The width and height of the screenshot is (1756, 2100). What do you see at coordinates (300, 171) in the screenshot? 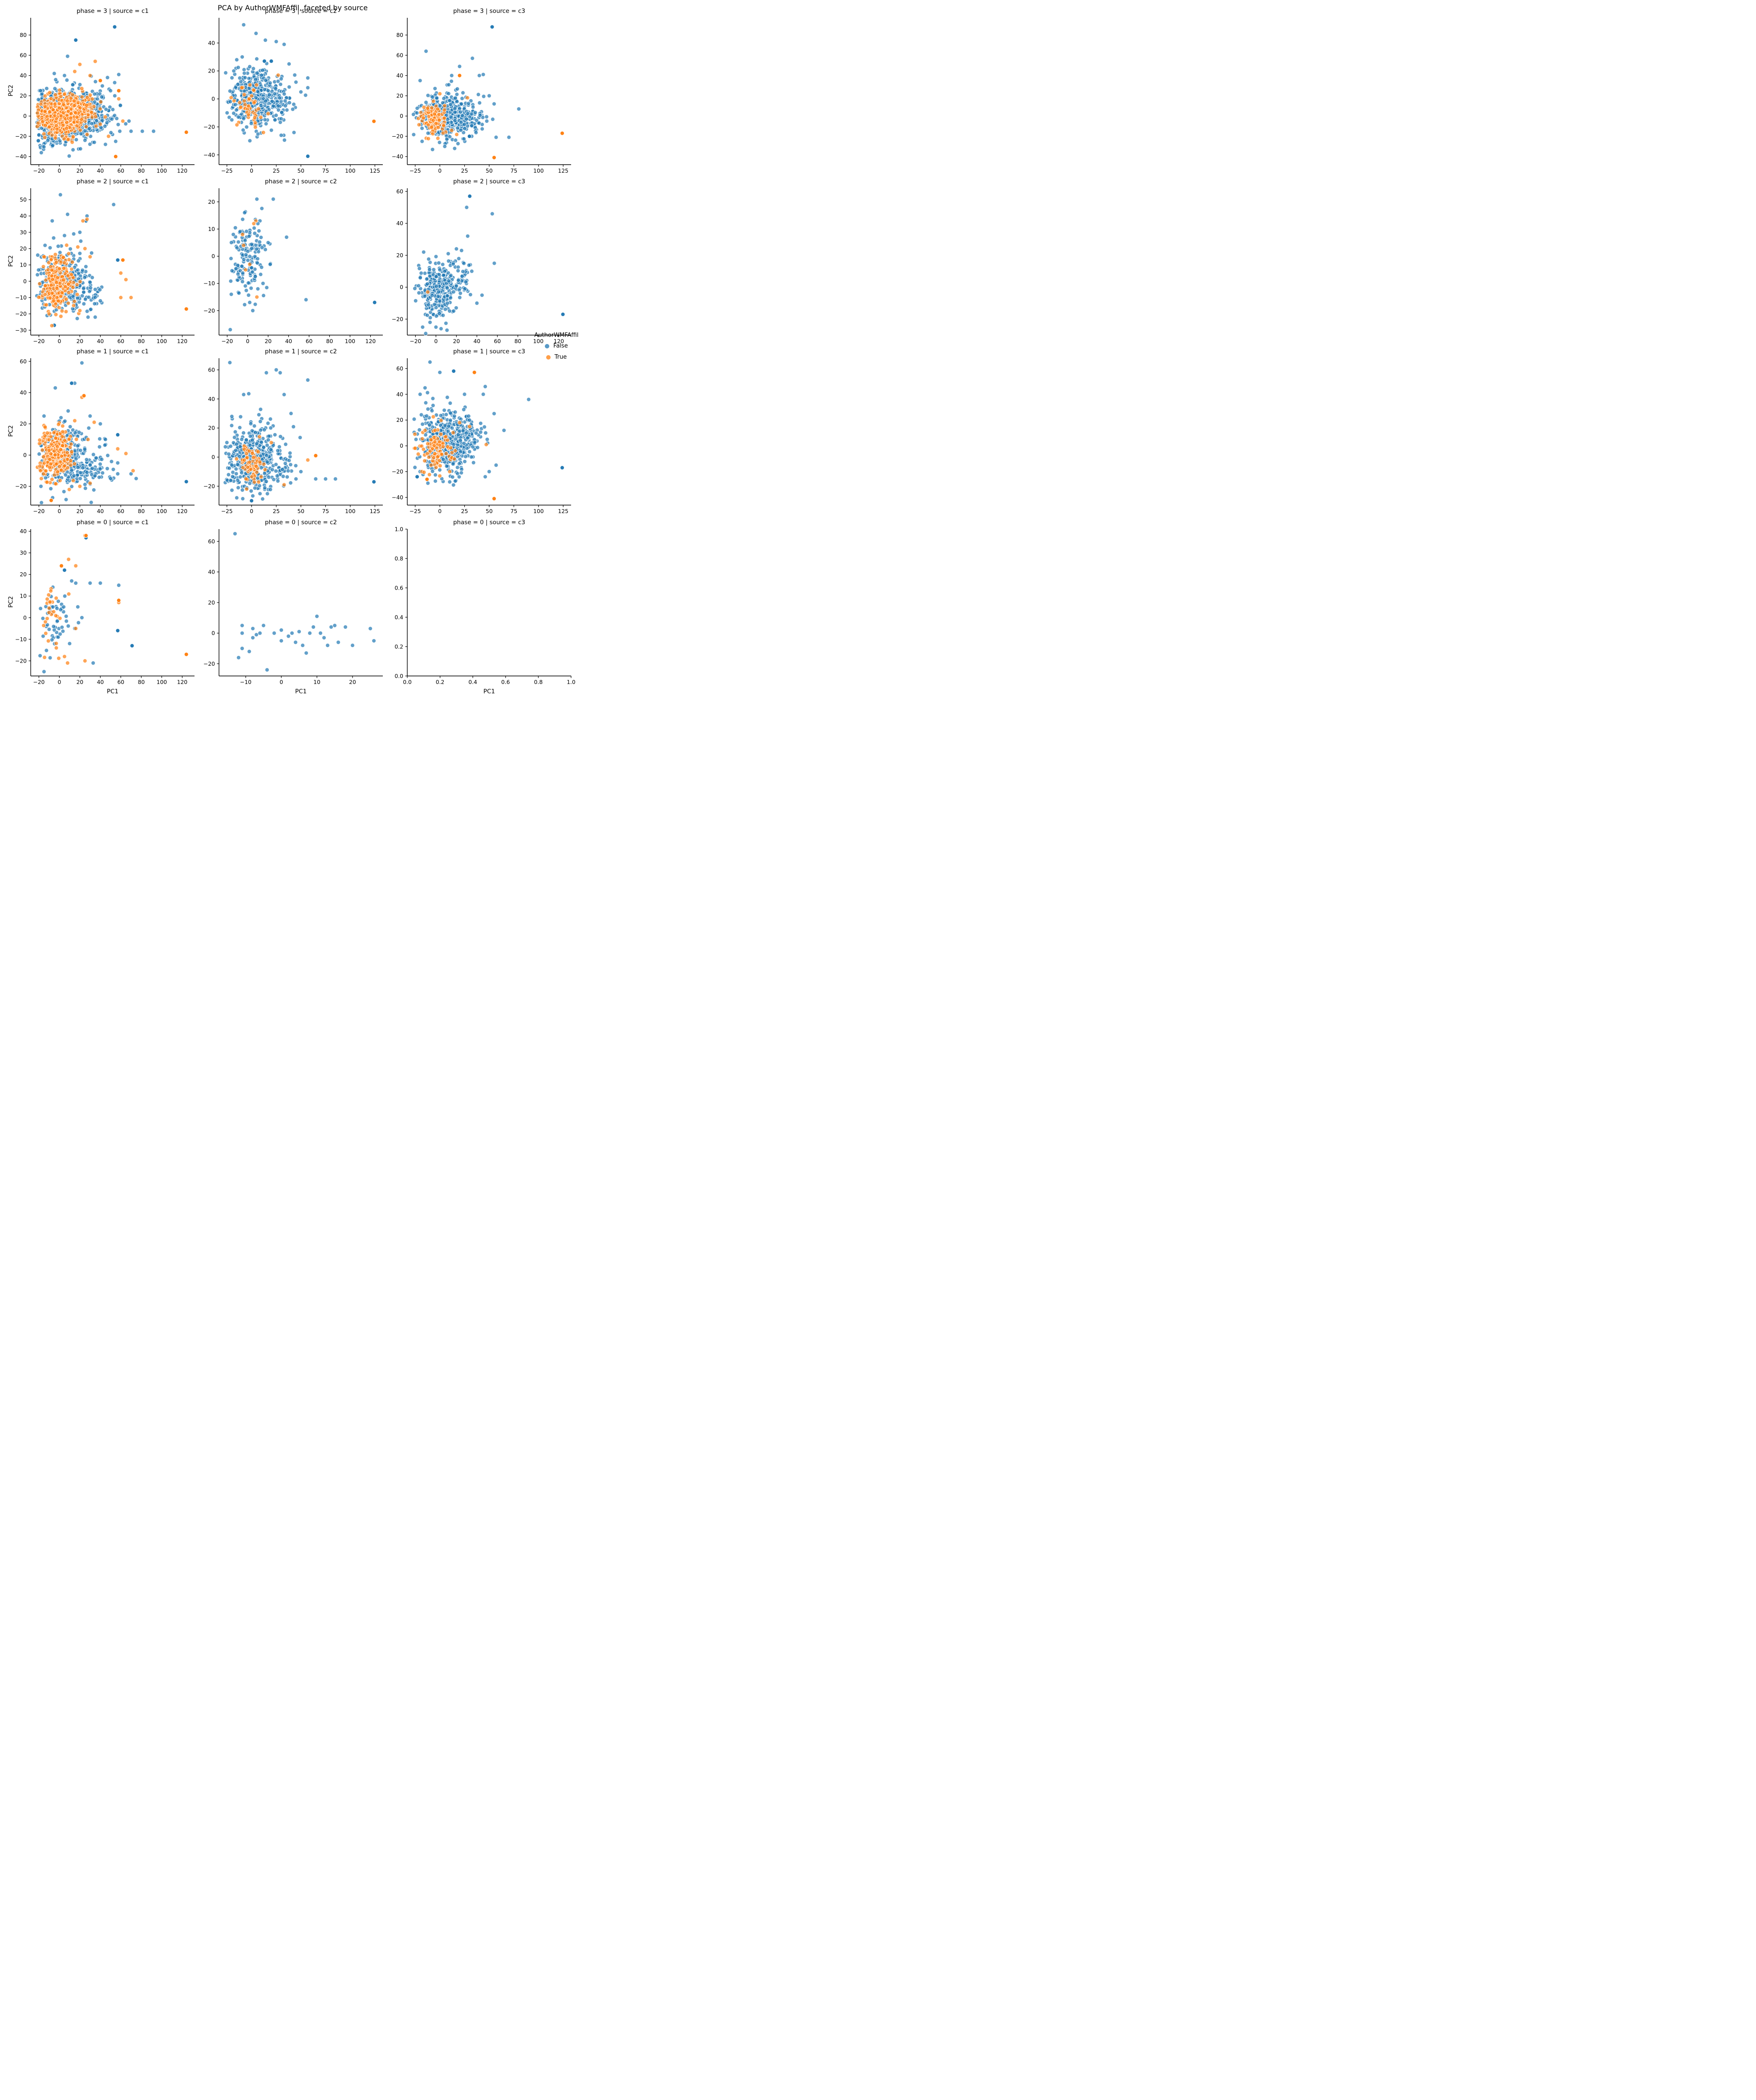
I see `tick-label: 50` at bounding box center [300, 171].